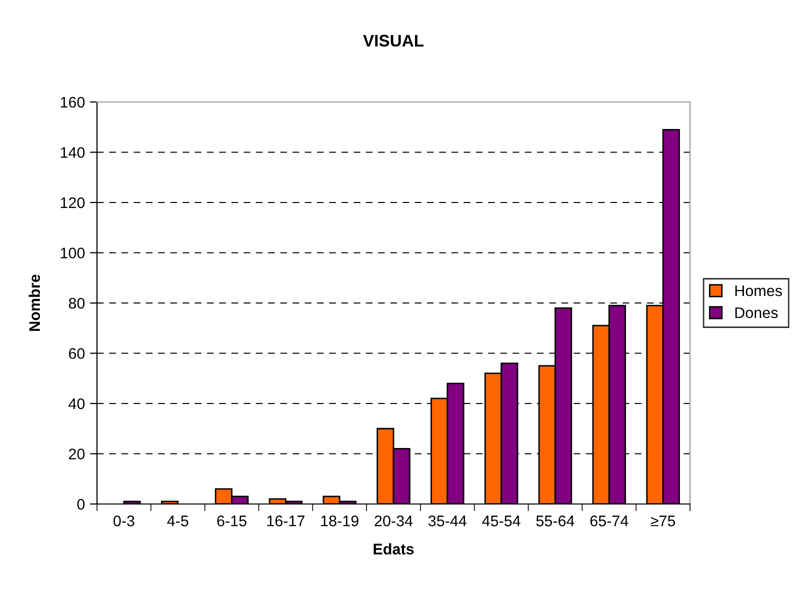 This screenshot has height=590, width=802. What do you see at coordinates (756, 312) in the screenshot?
I see `legend-label: Dones` at bounding box center [756, 312].